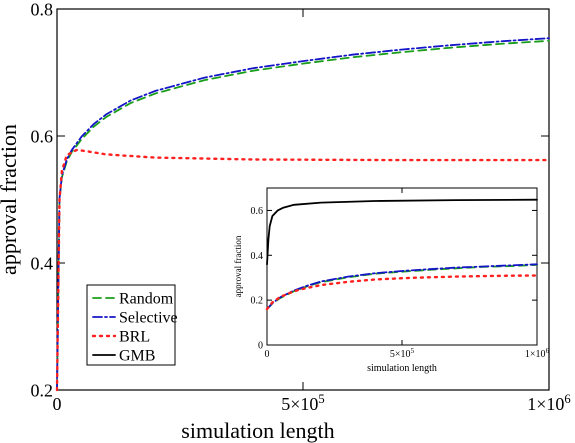 Image resolution: width=575 pixels, height=443 pixels. Describe the element at coordinates (10, 199) in the screenshot. I see `main-y-axis-label: approval fraction` at that location.